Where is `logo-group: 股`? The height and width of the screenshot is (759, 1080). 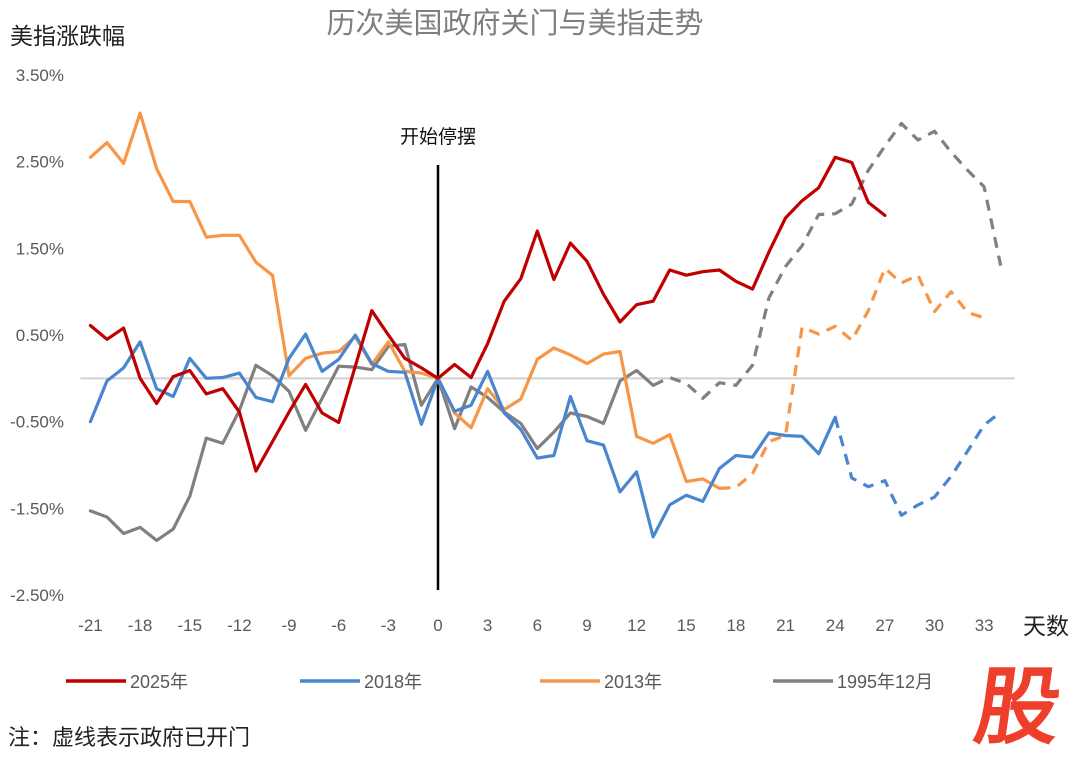
logo-group: 股 is located at coordinates (1018, 707).